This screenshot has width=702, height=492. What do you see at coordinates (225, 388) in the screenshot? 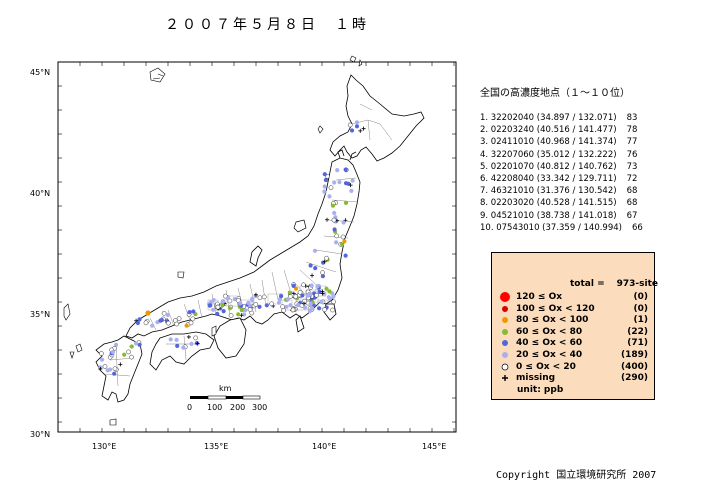
I see `scale-unit: km` at bounding box center [225, 388].